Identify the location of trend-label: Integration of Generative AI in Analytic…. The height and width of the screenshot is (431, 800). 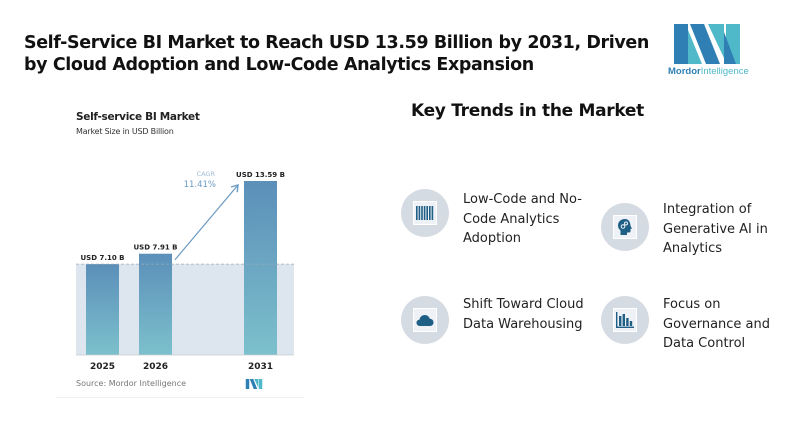
(715, 229).